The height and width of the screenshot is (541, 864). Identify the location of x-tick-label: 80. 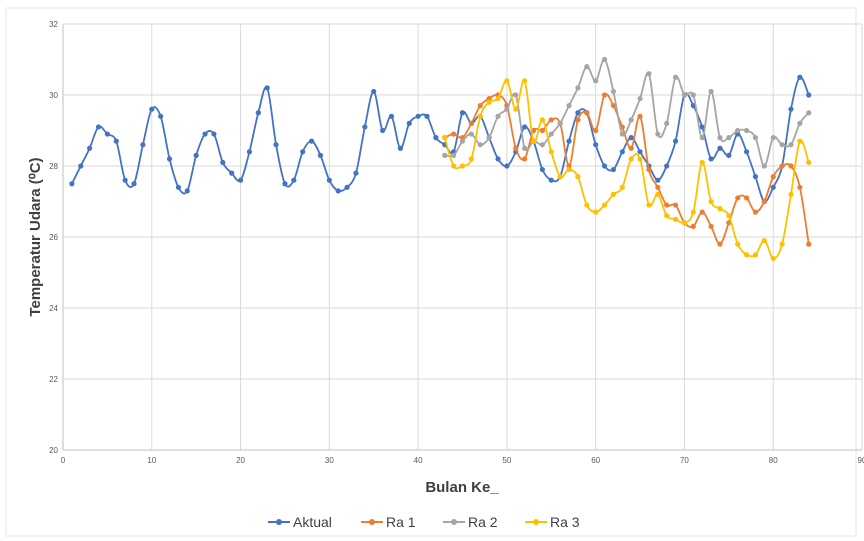
(773, 460).